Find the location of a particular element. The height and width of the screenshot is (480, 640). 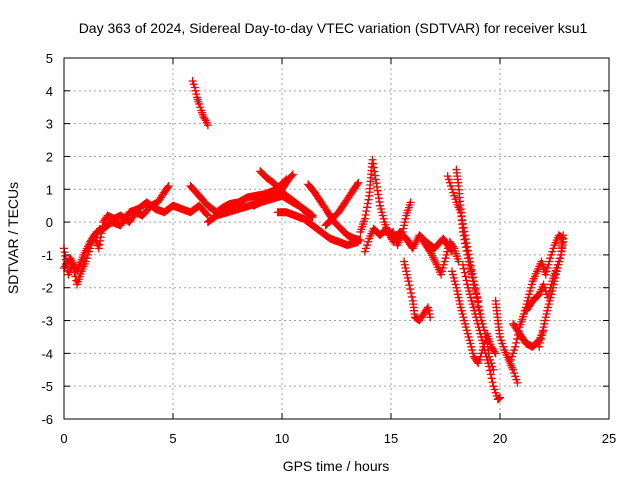

y-tick-label: -6 is located at coordinates (47, 419).